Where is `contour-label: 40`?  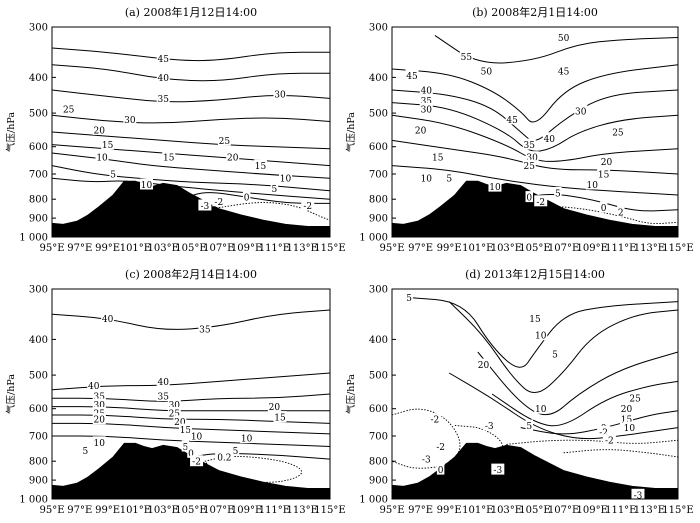
contour-label: 40 is located at coordinates (108, 320).